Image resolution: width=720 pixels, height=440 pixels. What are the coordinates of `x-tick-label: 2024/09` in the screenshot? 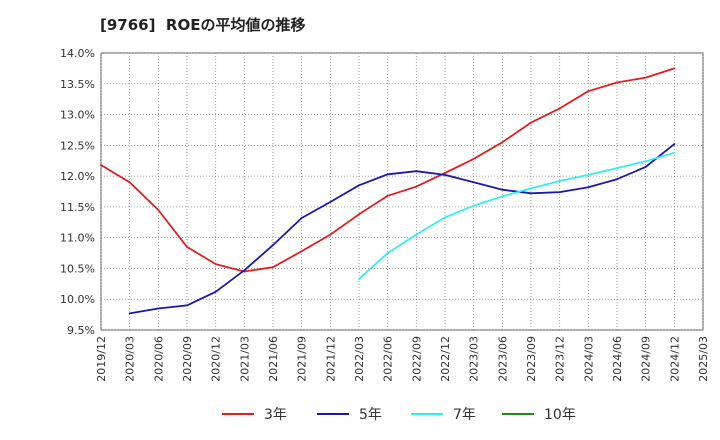 It's located at (646, 359).